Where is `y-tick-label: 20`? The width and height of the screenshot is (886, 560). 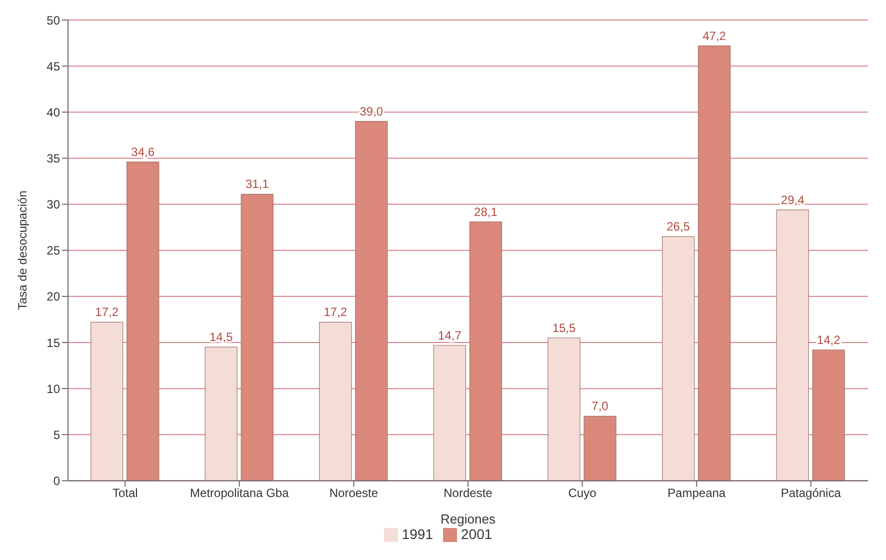
y-tick-label: 20 is located at coordinates (53, 297).